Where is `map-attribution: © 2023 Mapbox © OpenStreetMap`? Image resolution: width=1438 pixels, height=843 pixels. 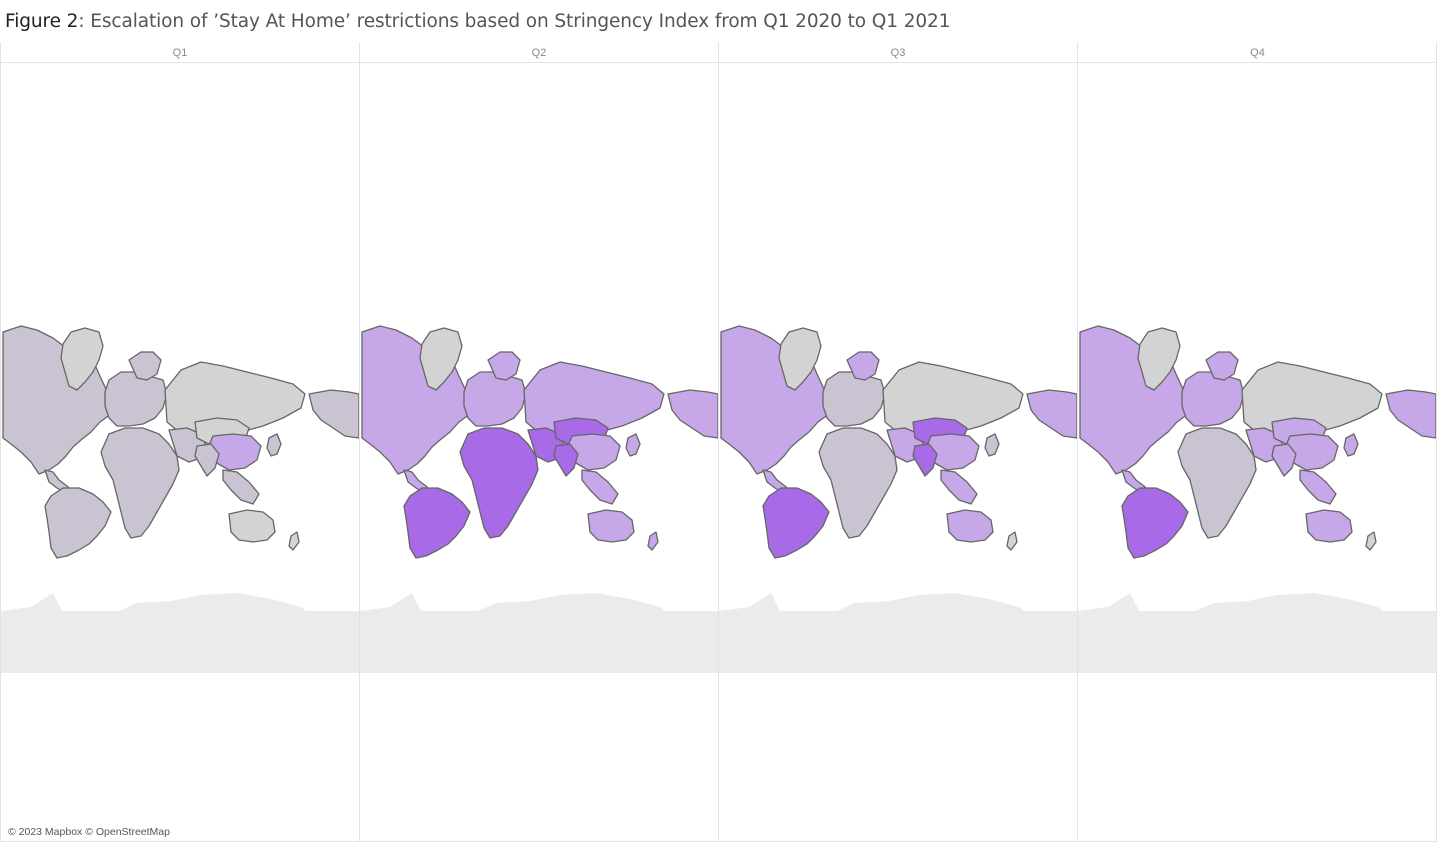 map-attribution: © 2023 Mapbox © OpenStreetMap is located at coordinates (89, 832).